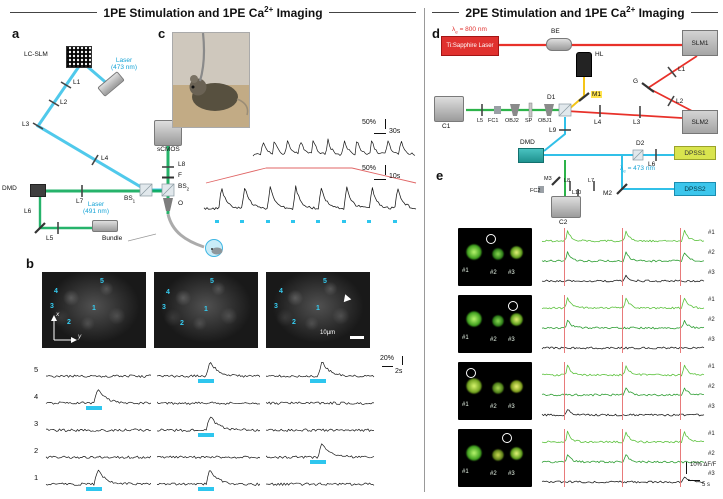  What do you see at coordinates (281, 291) in the screenshot?
I see `cell-4-marker: 4` at bounding box center [281, 291].